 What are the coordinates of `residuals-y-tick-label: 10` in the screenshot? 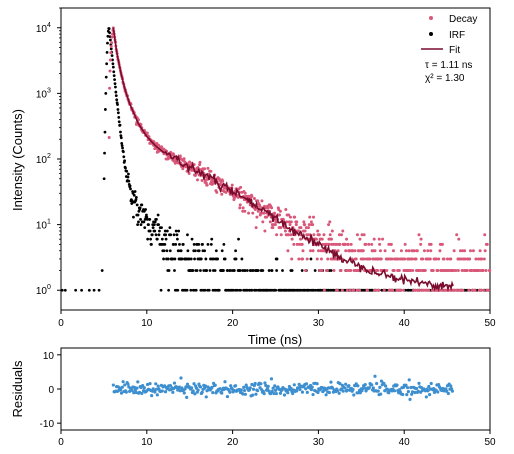 It's located at (49, 356).